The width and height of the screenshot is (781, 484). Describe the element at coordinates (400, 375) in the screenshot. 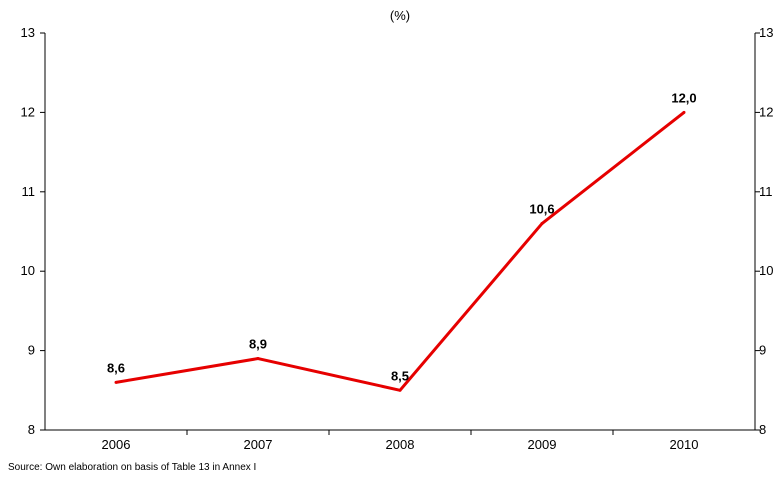

I see `data-label: 8,5` at that location.